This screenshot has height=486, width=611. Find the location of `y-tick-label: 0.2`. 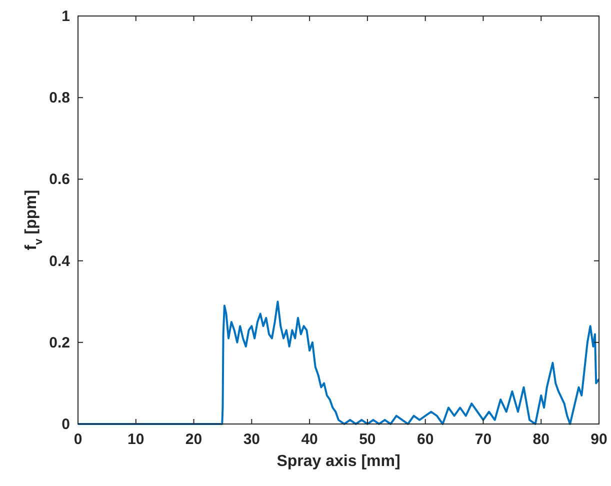

y-tick-label: 0.2 is located at coordinates (59, 343).